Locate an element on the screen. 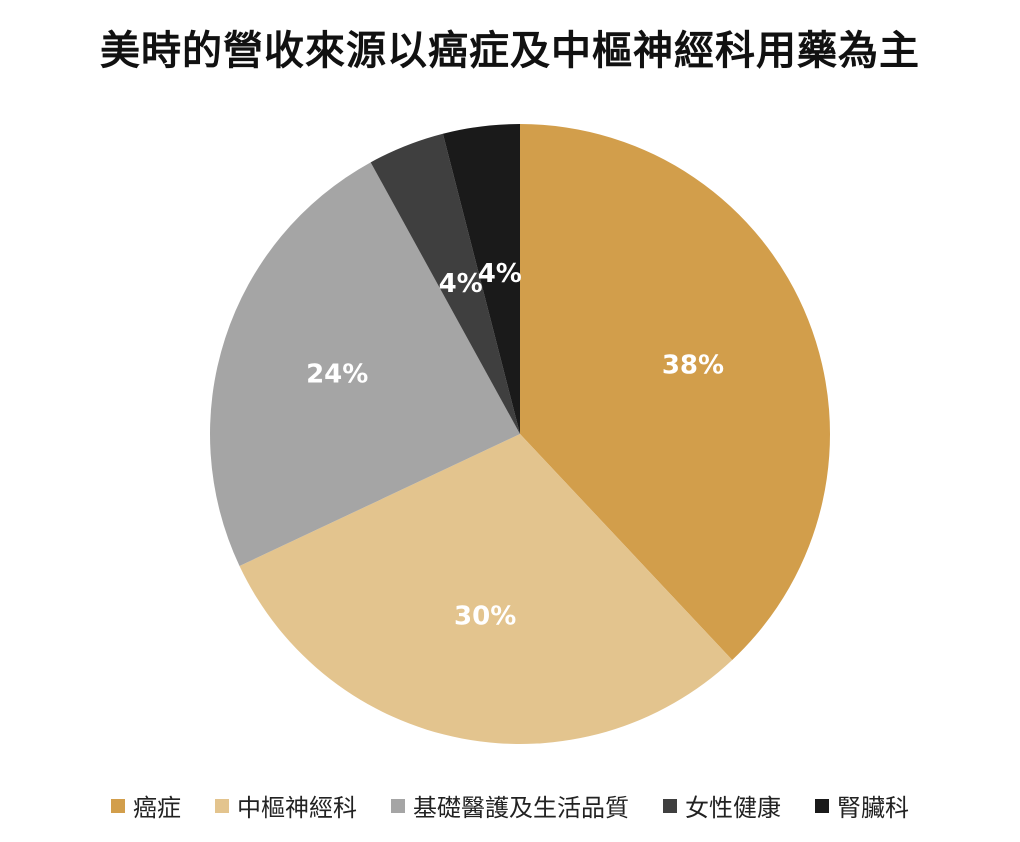 Image resolution: width=1020 pixels, height=842 pixels. data-label-2: 30% is located at coordinates (485, 617).